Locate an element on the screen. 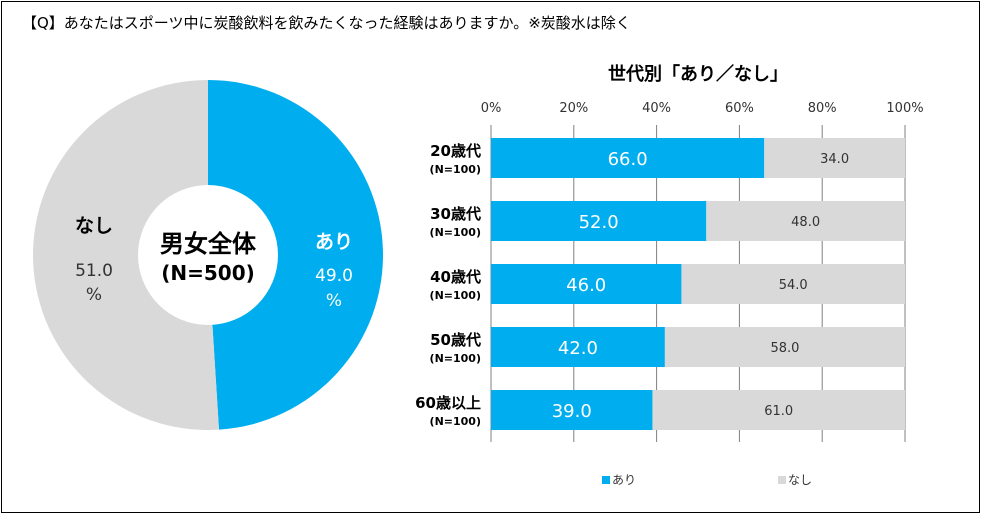  legend-swatch-yes is located at coordinates (606, 480).